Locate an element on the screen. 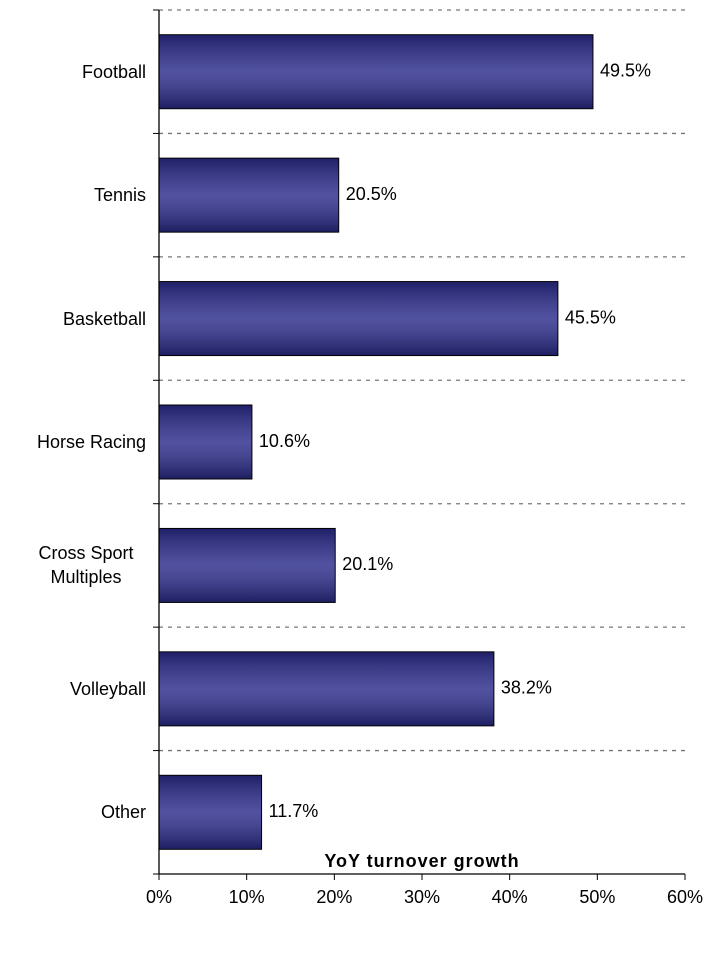 The image size is (708, 960). y-tick-label: Horse Racing is located at coordinates (91, 442).